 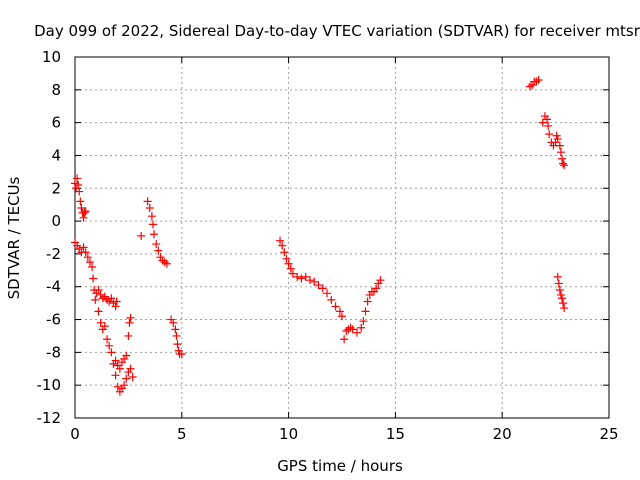 I want to click on series-track-k, so click(x=561, y=292).